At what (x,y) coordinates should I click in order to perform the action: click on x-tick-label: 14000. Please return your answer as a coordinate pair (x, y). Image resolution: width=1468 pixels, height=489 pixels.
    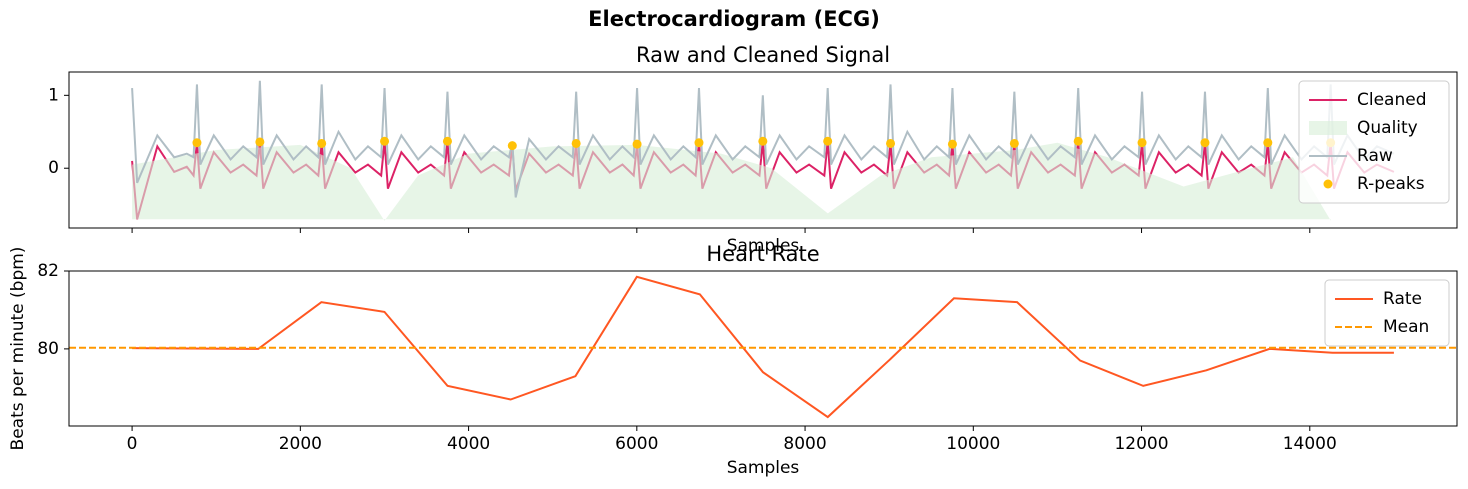
    Looking at the image, I should click on (1310, 444).